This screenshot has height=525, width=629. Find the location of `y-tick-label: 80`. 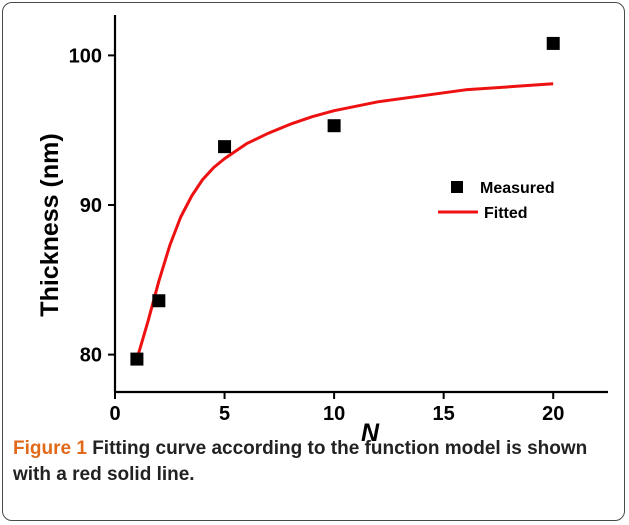

y-tick-label: 80 is located at coordinates (91, 356).